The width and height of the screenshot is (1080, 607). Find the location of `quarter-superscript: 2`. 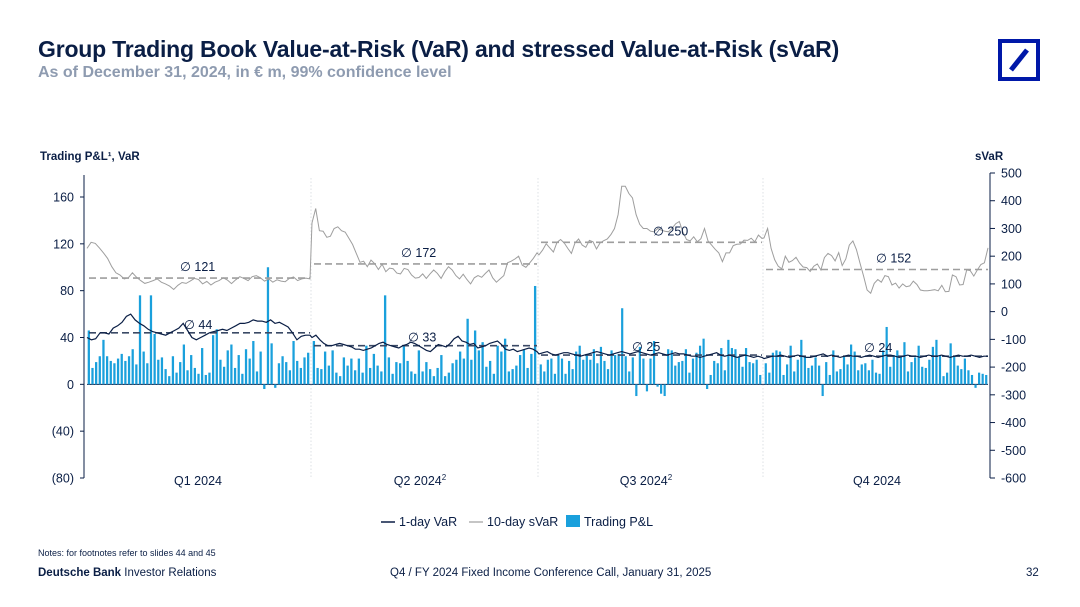

quarter-superscript: 2 is located at coordinates (670, 477).